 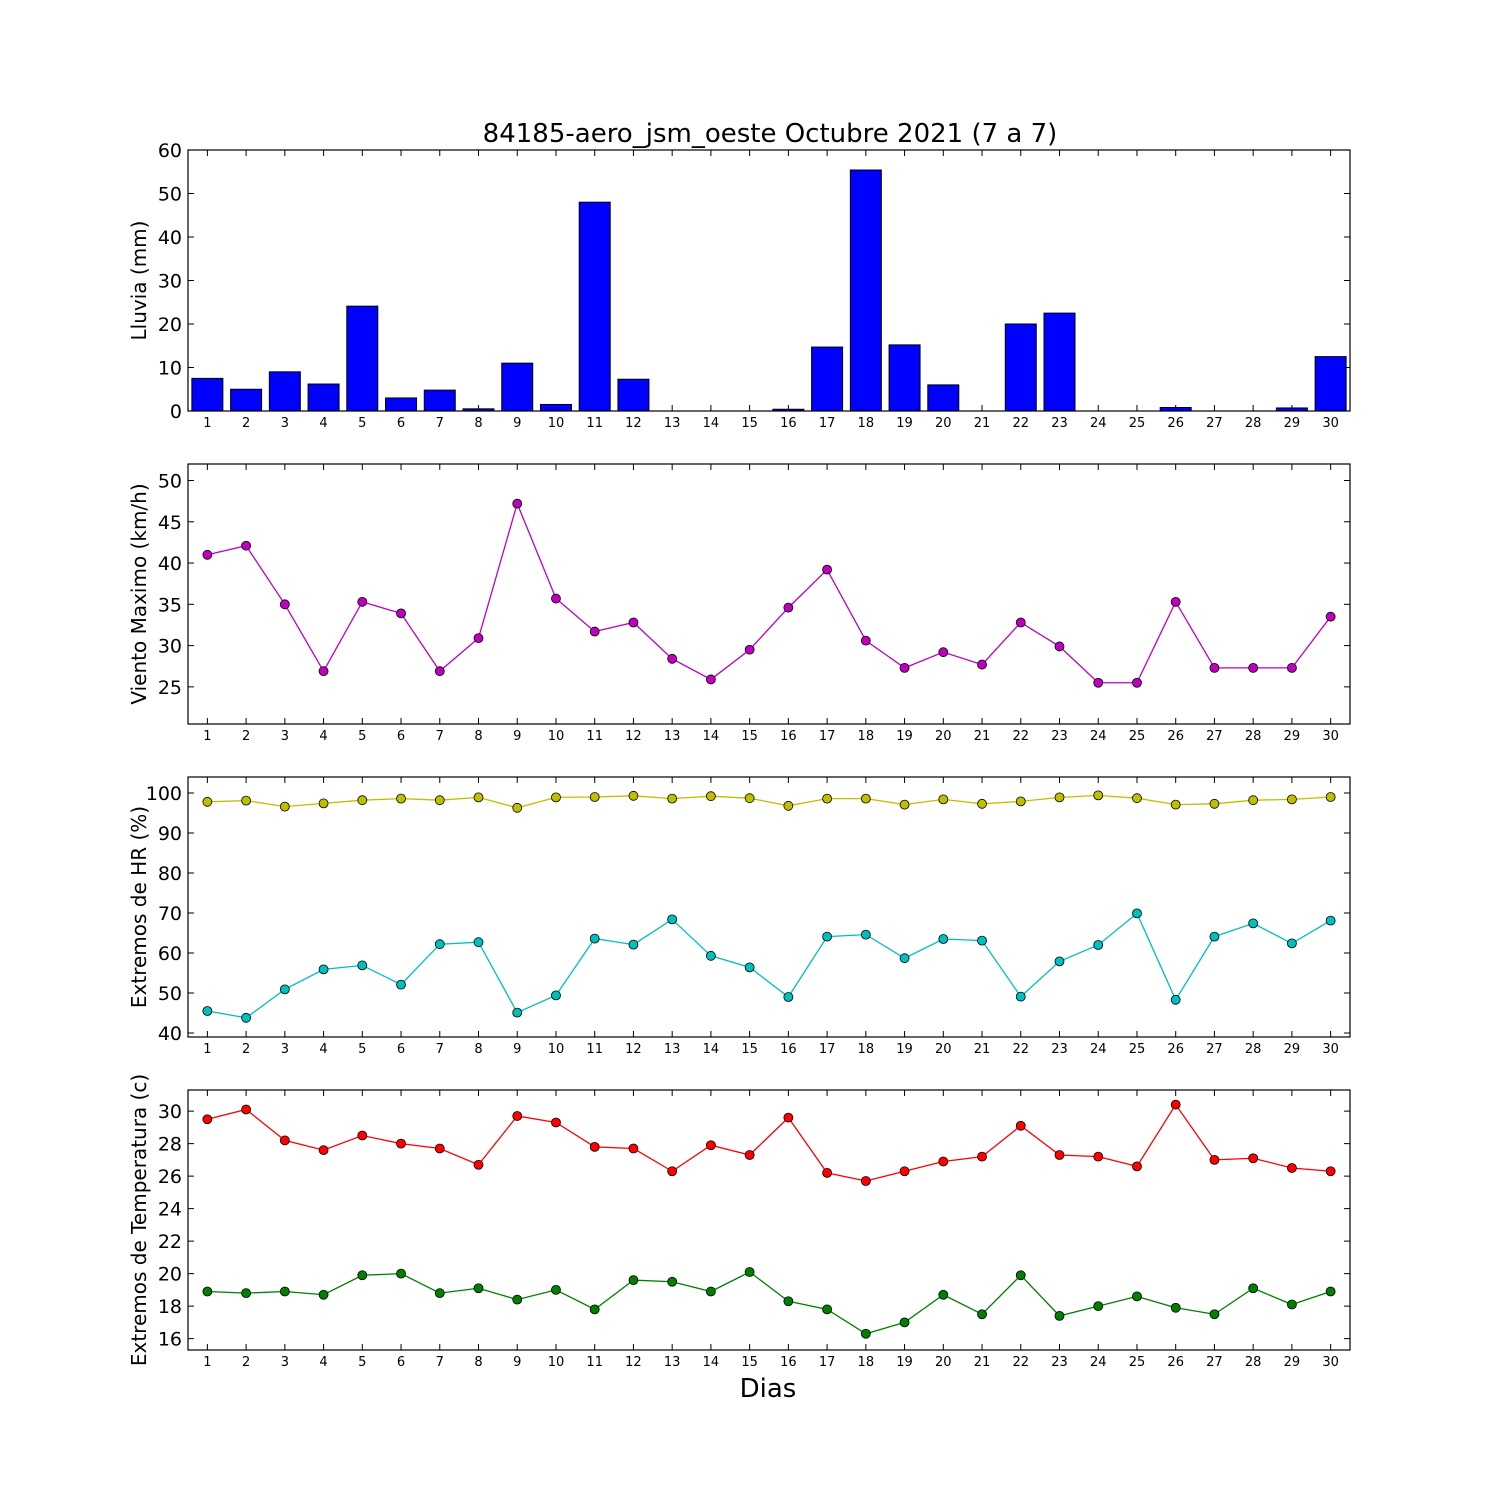 I want to click on hr-xtick-label: 21, so click(x=982, y=1049).